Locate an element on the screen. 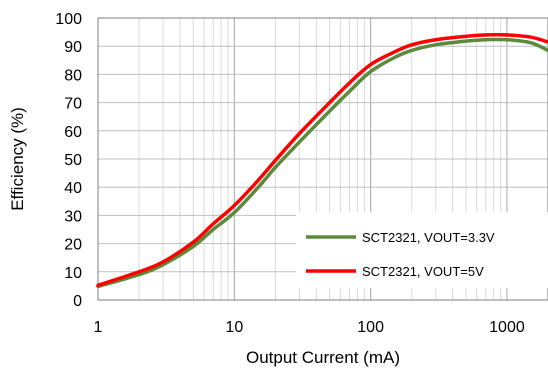 Image resolution: width=548 pixels, height=368 pixels. x-tick-label: 10 is located at coordinates (234, 327).